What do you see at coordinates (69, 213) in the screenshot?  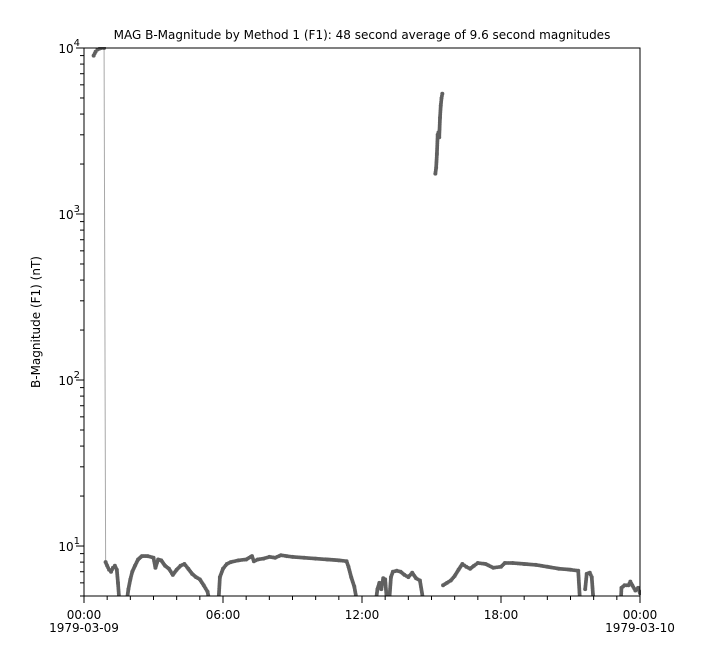 I see `y-tick-label: 10³` at bounding box center [69, 213].